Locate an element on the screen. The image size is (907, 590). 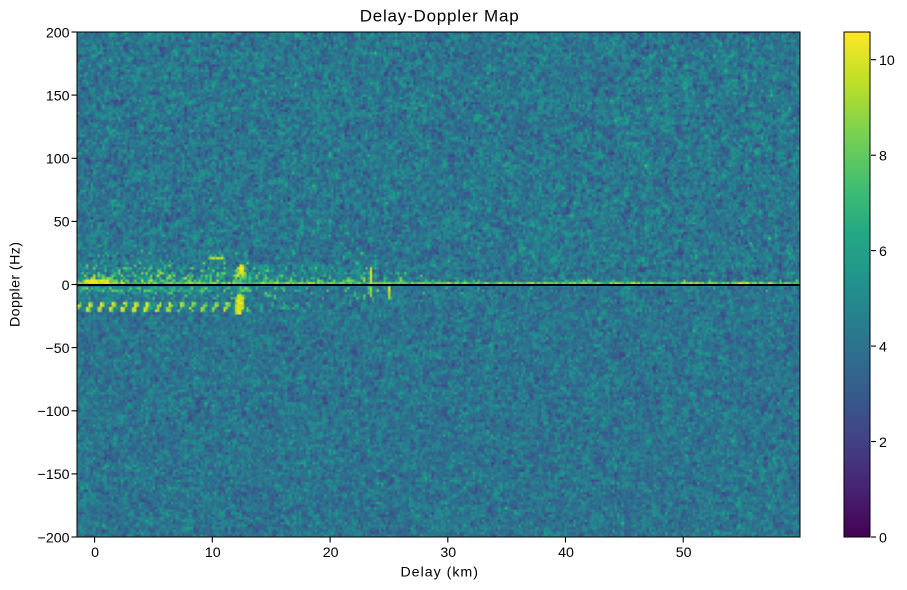
svg-text: 4 is located at coordinates (883, 347).